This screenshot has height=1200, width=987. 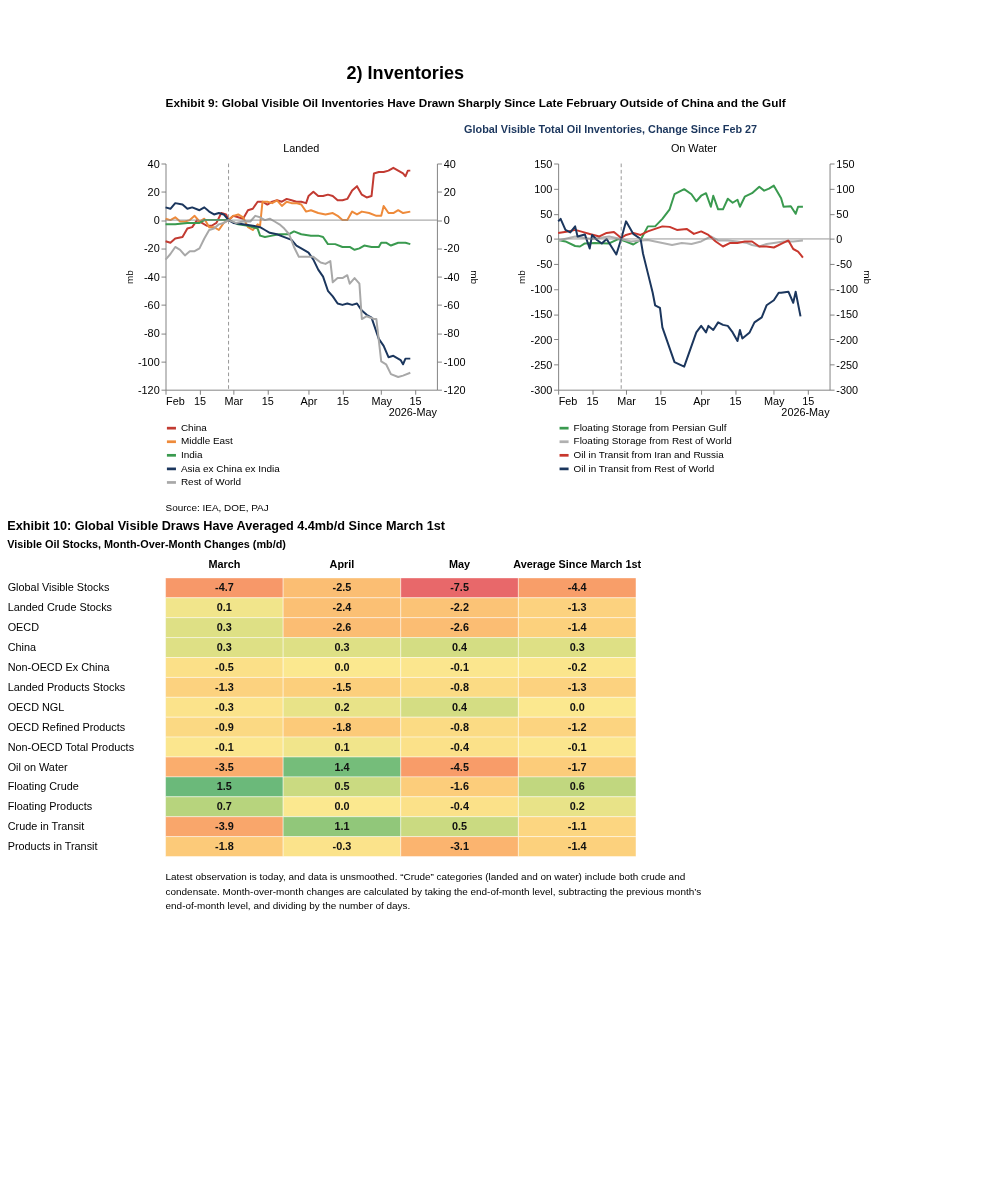 I want to click on y-tick-label: China, so click(x=22, y=647).